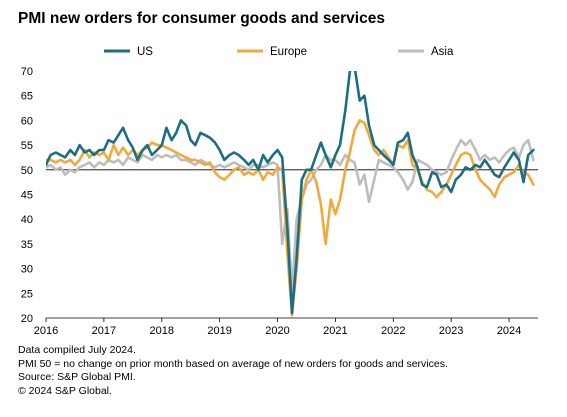  I want to click on x-tick-label: 2022, so click(393, 331).